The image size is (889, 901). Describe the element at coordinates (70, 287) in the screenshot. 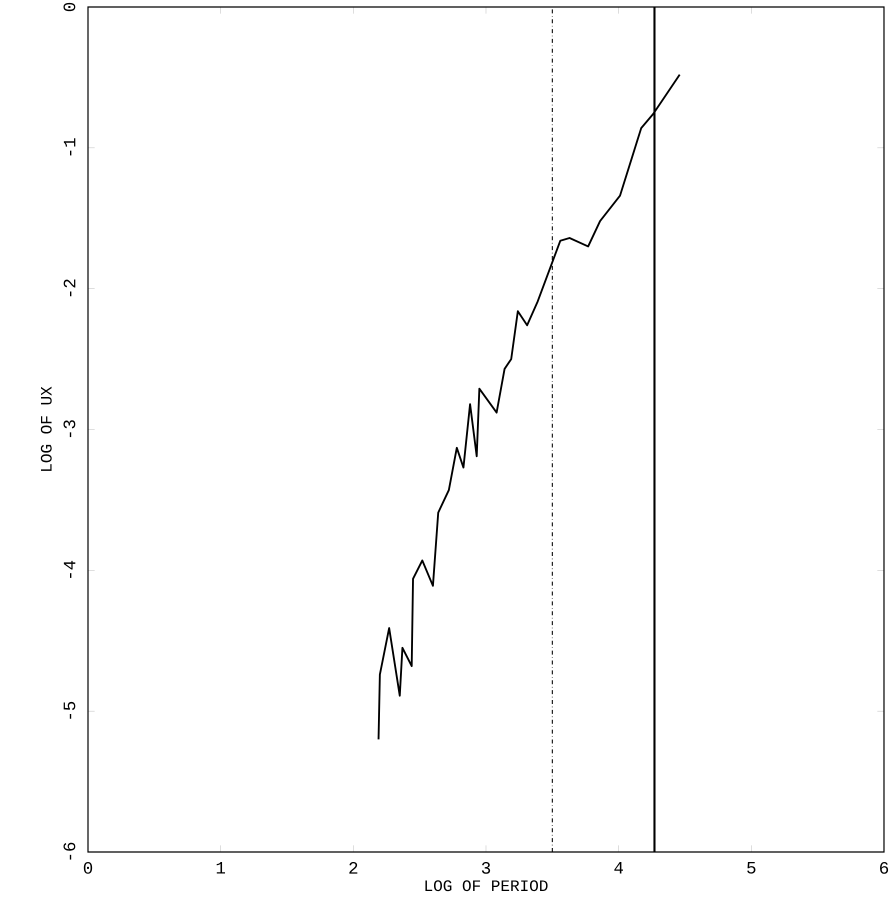

I see `y-tick-label: -2` at that location.